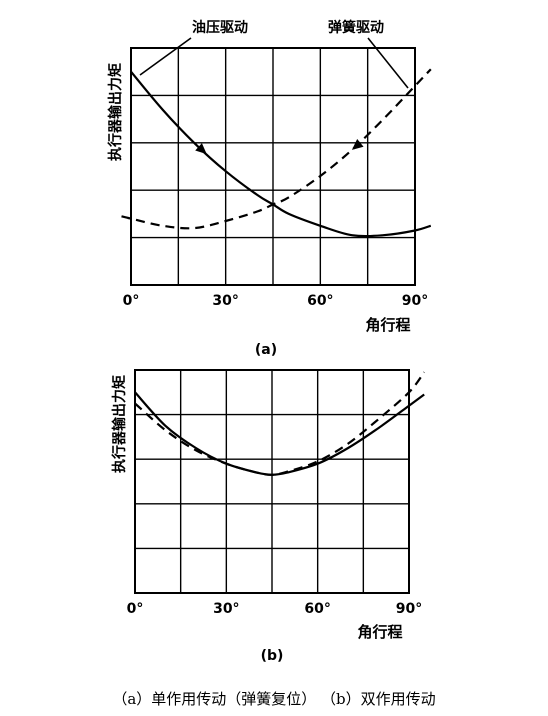 The height and width of the screenshot is (716, 548). Describe the element at coordinates (273, 699) in the screenshot. I see `figure-caption: （a）单作用传动（弹簧复位） （b）双作用传动` at that location.